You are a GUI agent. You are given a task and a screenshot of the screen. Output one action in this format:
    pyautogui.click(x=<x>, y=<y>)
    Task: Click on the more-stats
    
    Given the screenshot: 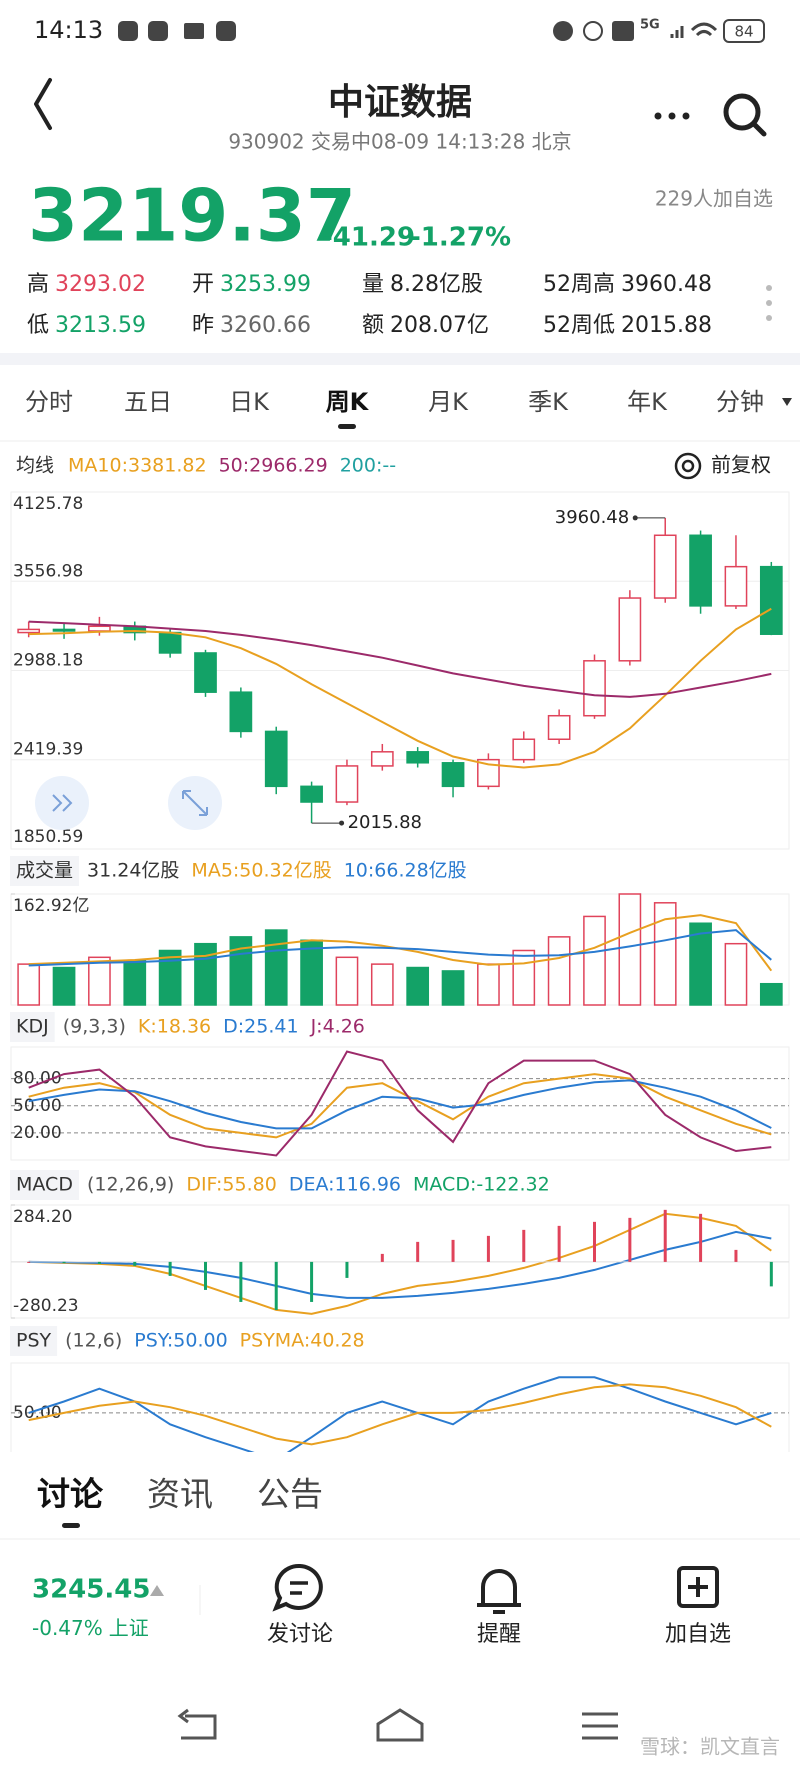 What is the action you would take?
    pyautogui.click(x=769, y=303)
    